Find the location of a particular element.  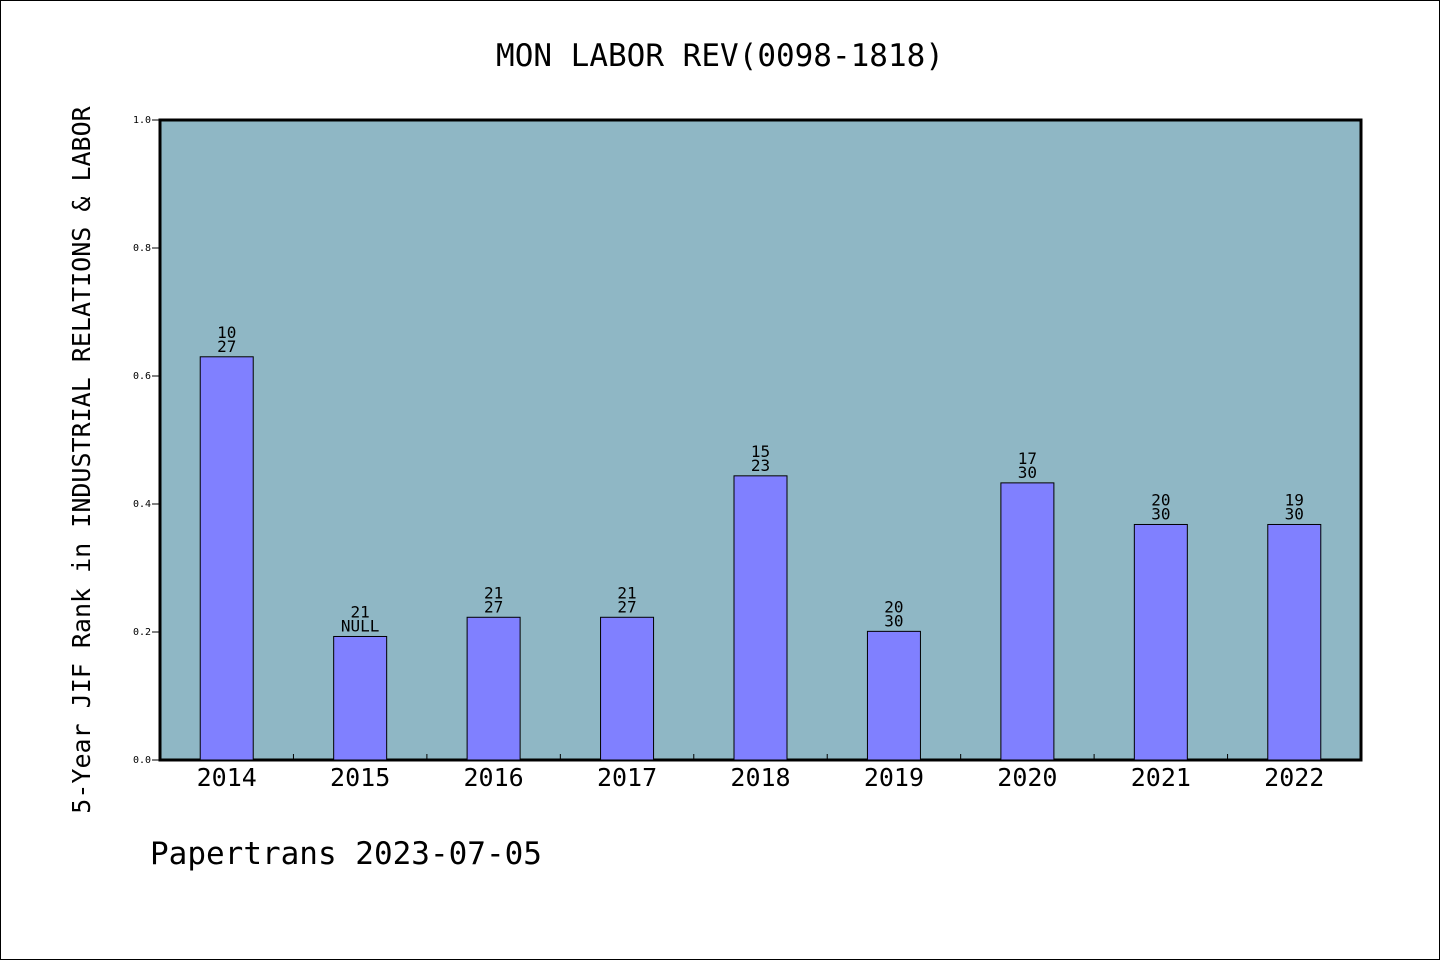

bar-label-bottom-2021: 30 is located at coordinates (1160, 513).